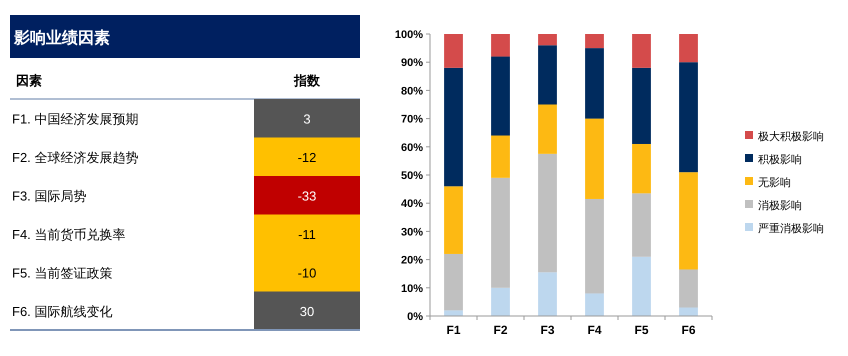 The image size is (848, 356). Describe the element at coordinates (780, 206) in the screenshot. I see `legend-label: 消极影响` at that location.